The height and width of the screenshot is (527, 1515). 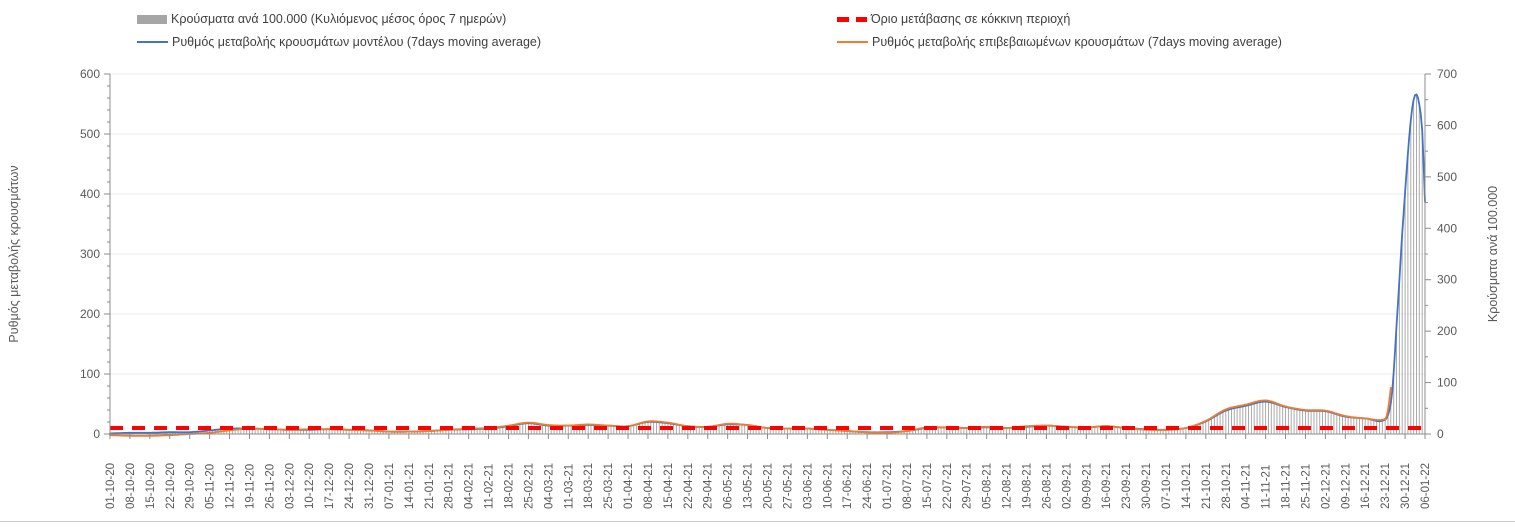 I want to click on svg-text: 30-09-21, so click(x=1147, y=486).